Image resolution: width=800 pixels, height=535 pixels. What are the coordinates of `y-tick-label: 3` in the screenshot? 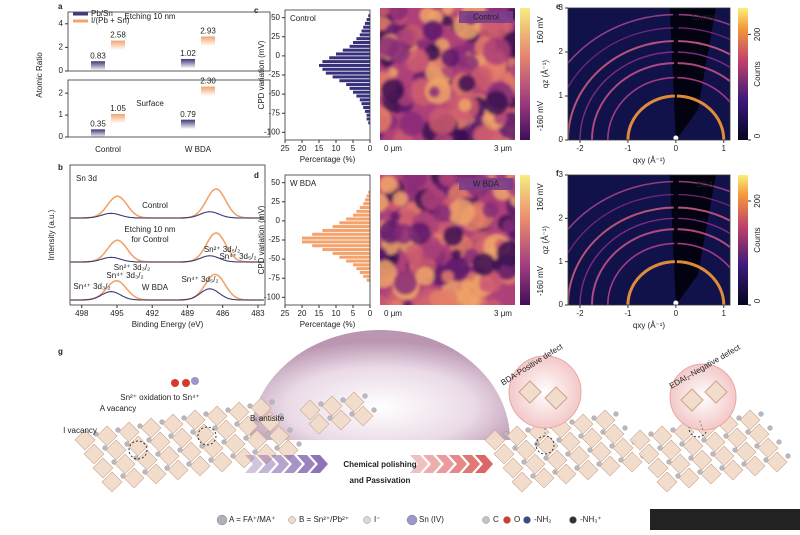 It's located at (561, 174).